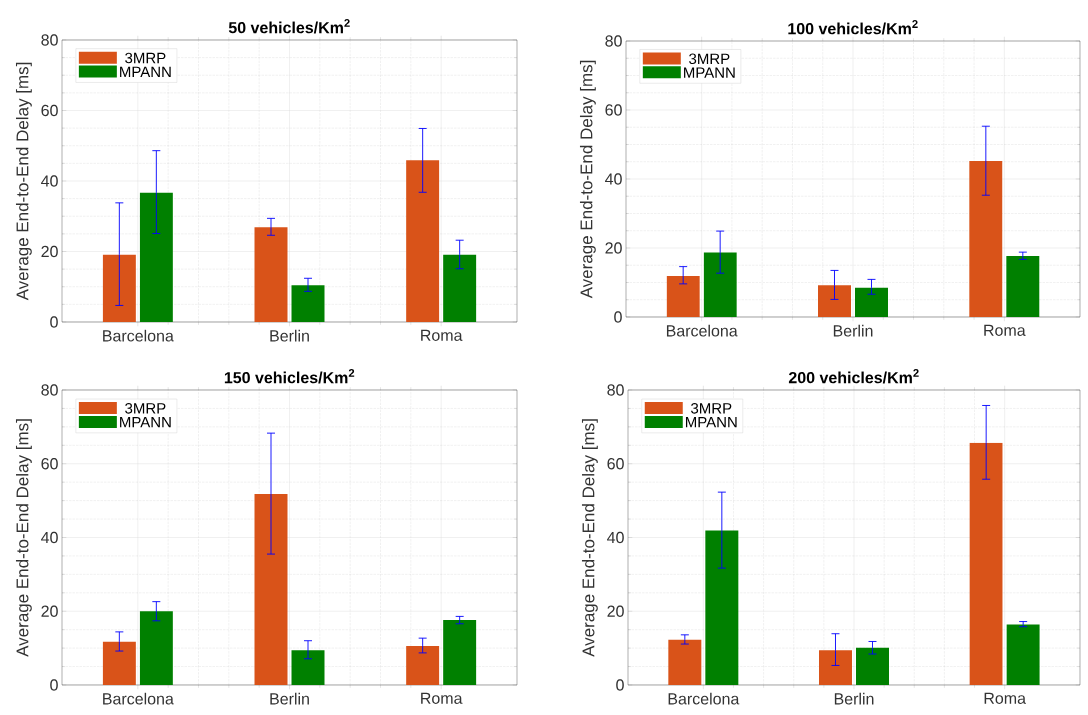 The image size is (1088, 715). Describe the element at coordinates (853, 27) in the screenshot. I see `chart-title: 100 vehicles/Km$^{2}$` at that location.